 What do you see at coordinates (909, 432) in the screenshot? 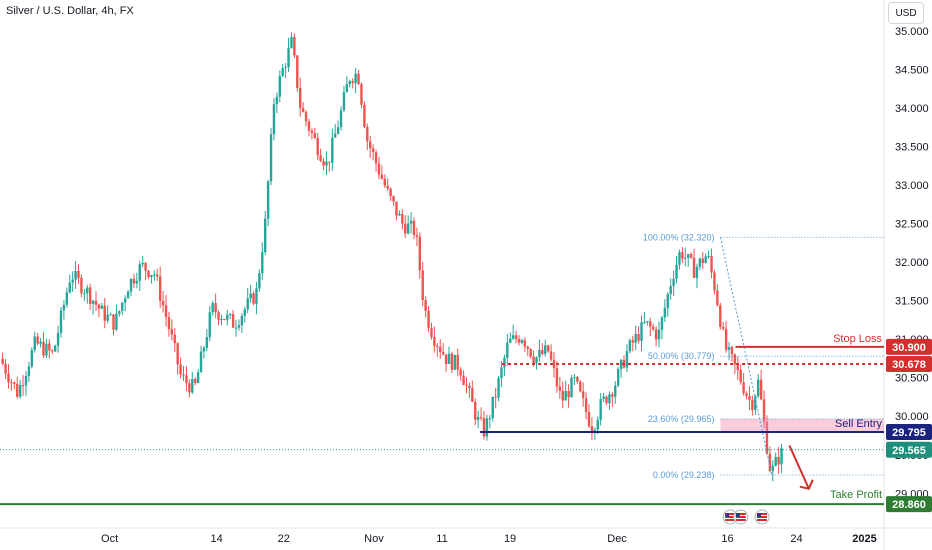
I see `sell-entry-price-tag-bg` at bounding box center [909, 432].